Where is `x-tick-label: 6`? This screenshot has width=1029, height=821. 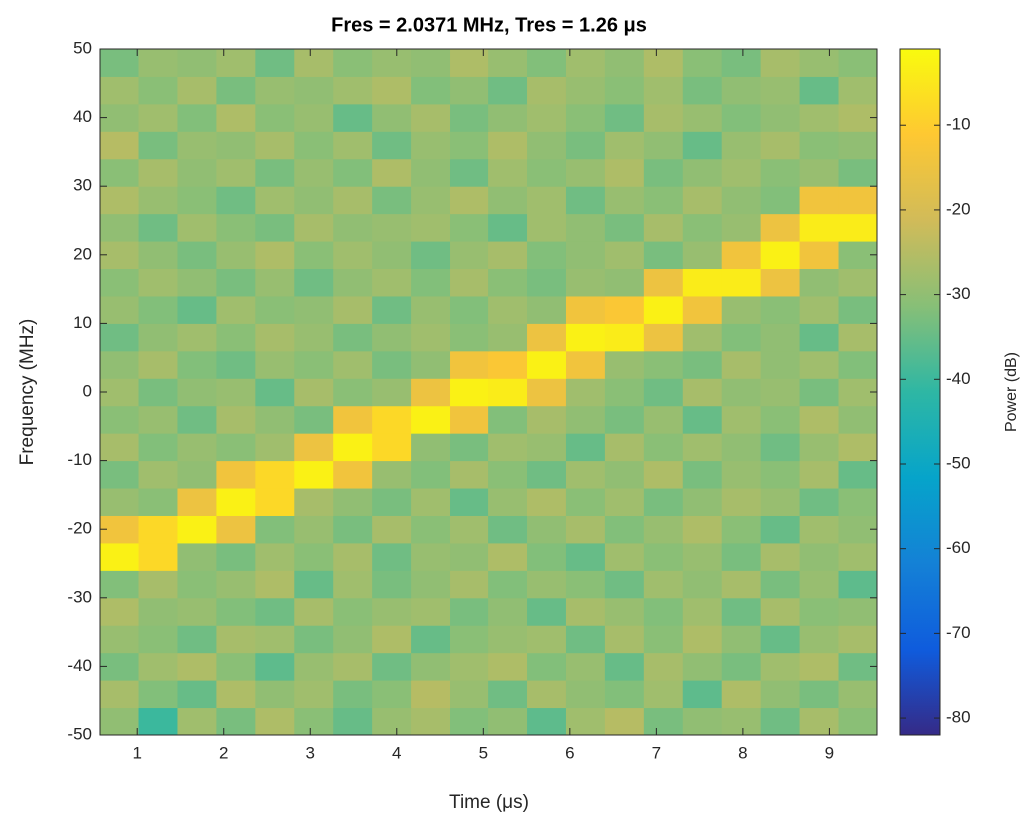
x-tick-label: 6 is located at coordinates (569, 752).